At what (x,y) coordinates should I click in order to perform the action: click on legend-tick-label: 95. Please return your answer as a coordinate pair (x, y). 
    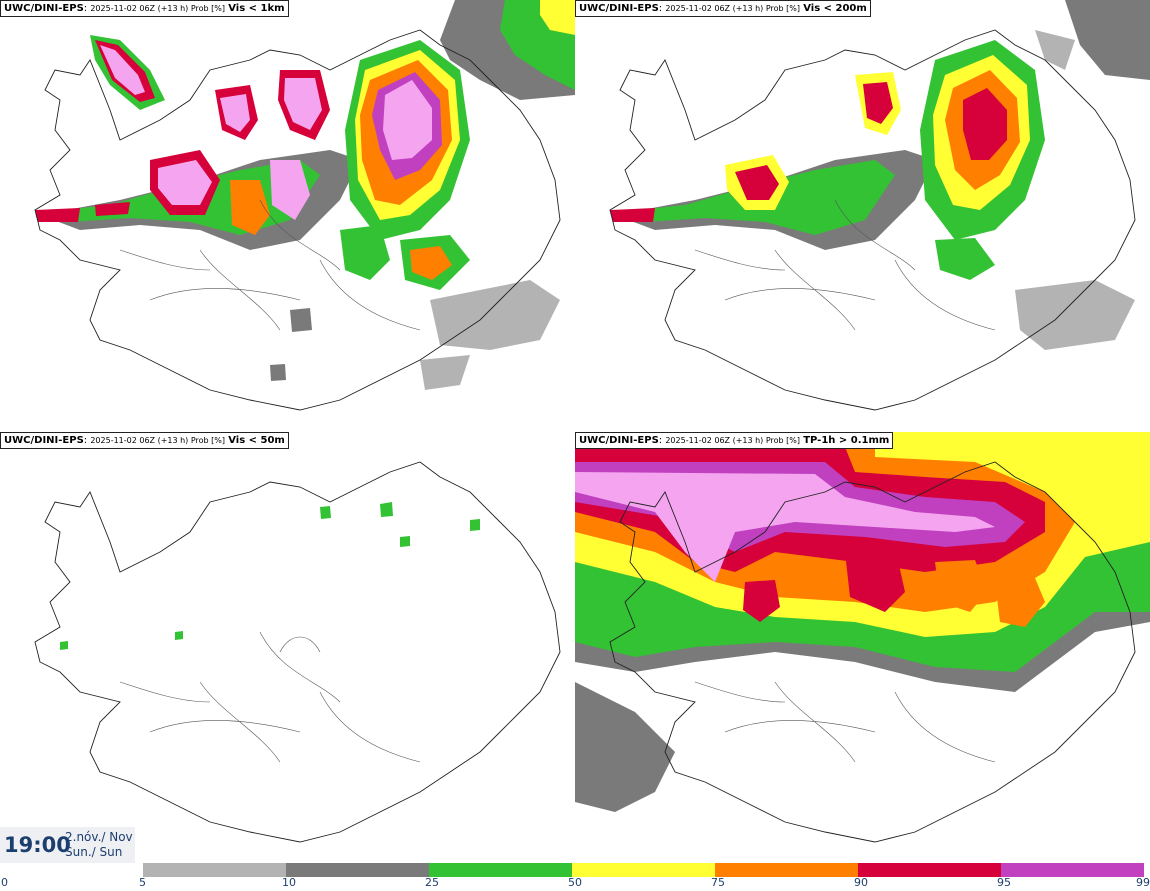
    Looking at the image, I should click on (1004, 882).